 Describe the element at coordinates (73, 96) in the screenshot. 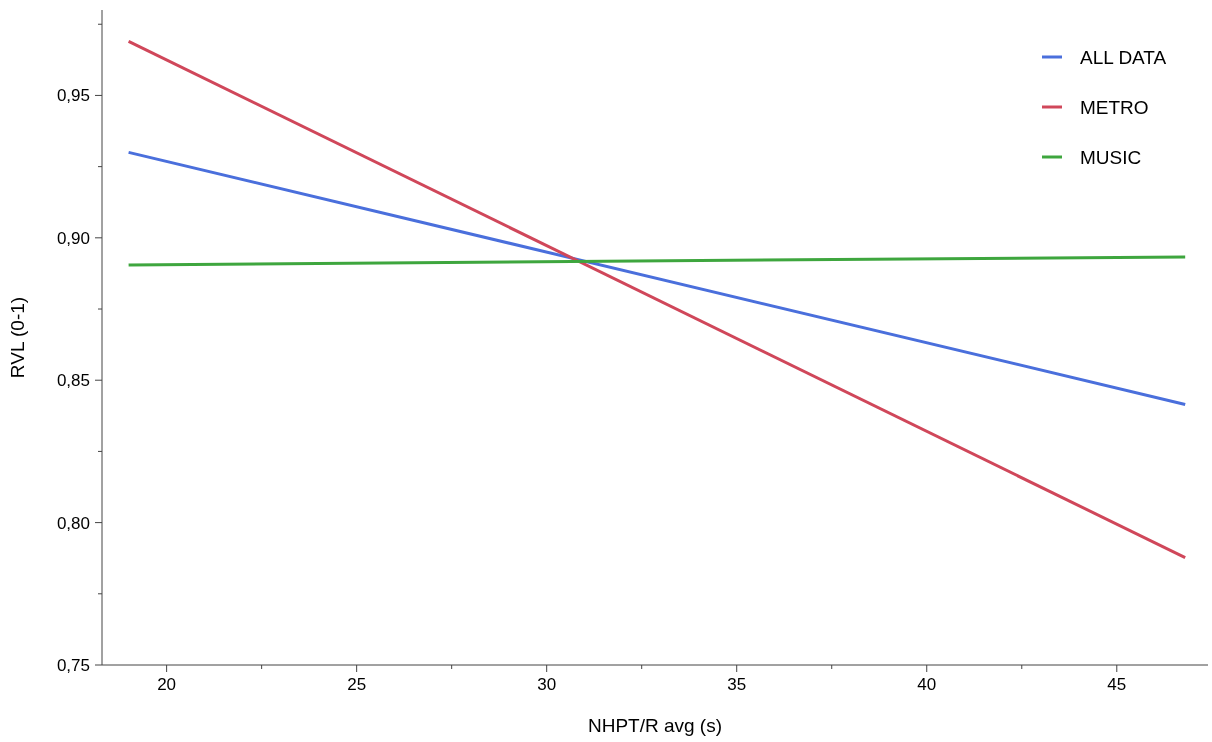

I see `y-tick-label: 0,95` at that location.